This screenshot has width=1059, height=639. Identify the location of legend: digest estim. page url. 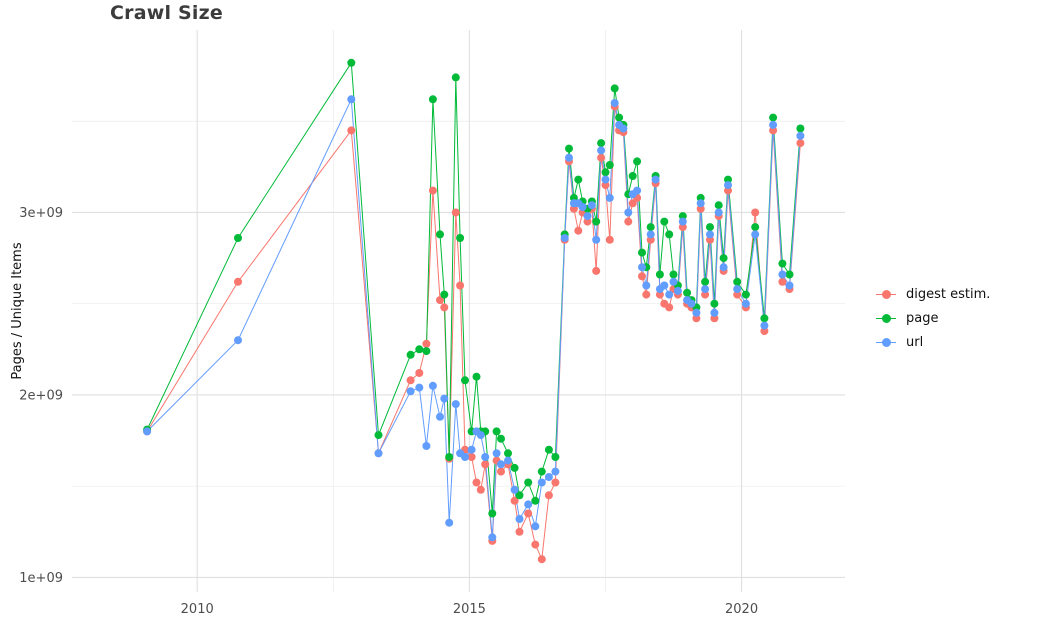
(933, 318).